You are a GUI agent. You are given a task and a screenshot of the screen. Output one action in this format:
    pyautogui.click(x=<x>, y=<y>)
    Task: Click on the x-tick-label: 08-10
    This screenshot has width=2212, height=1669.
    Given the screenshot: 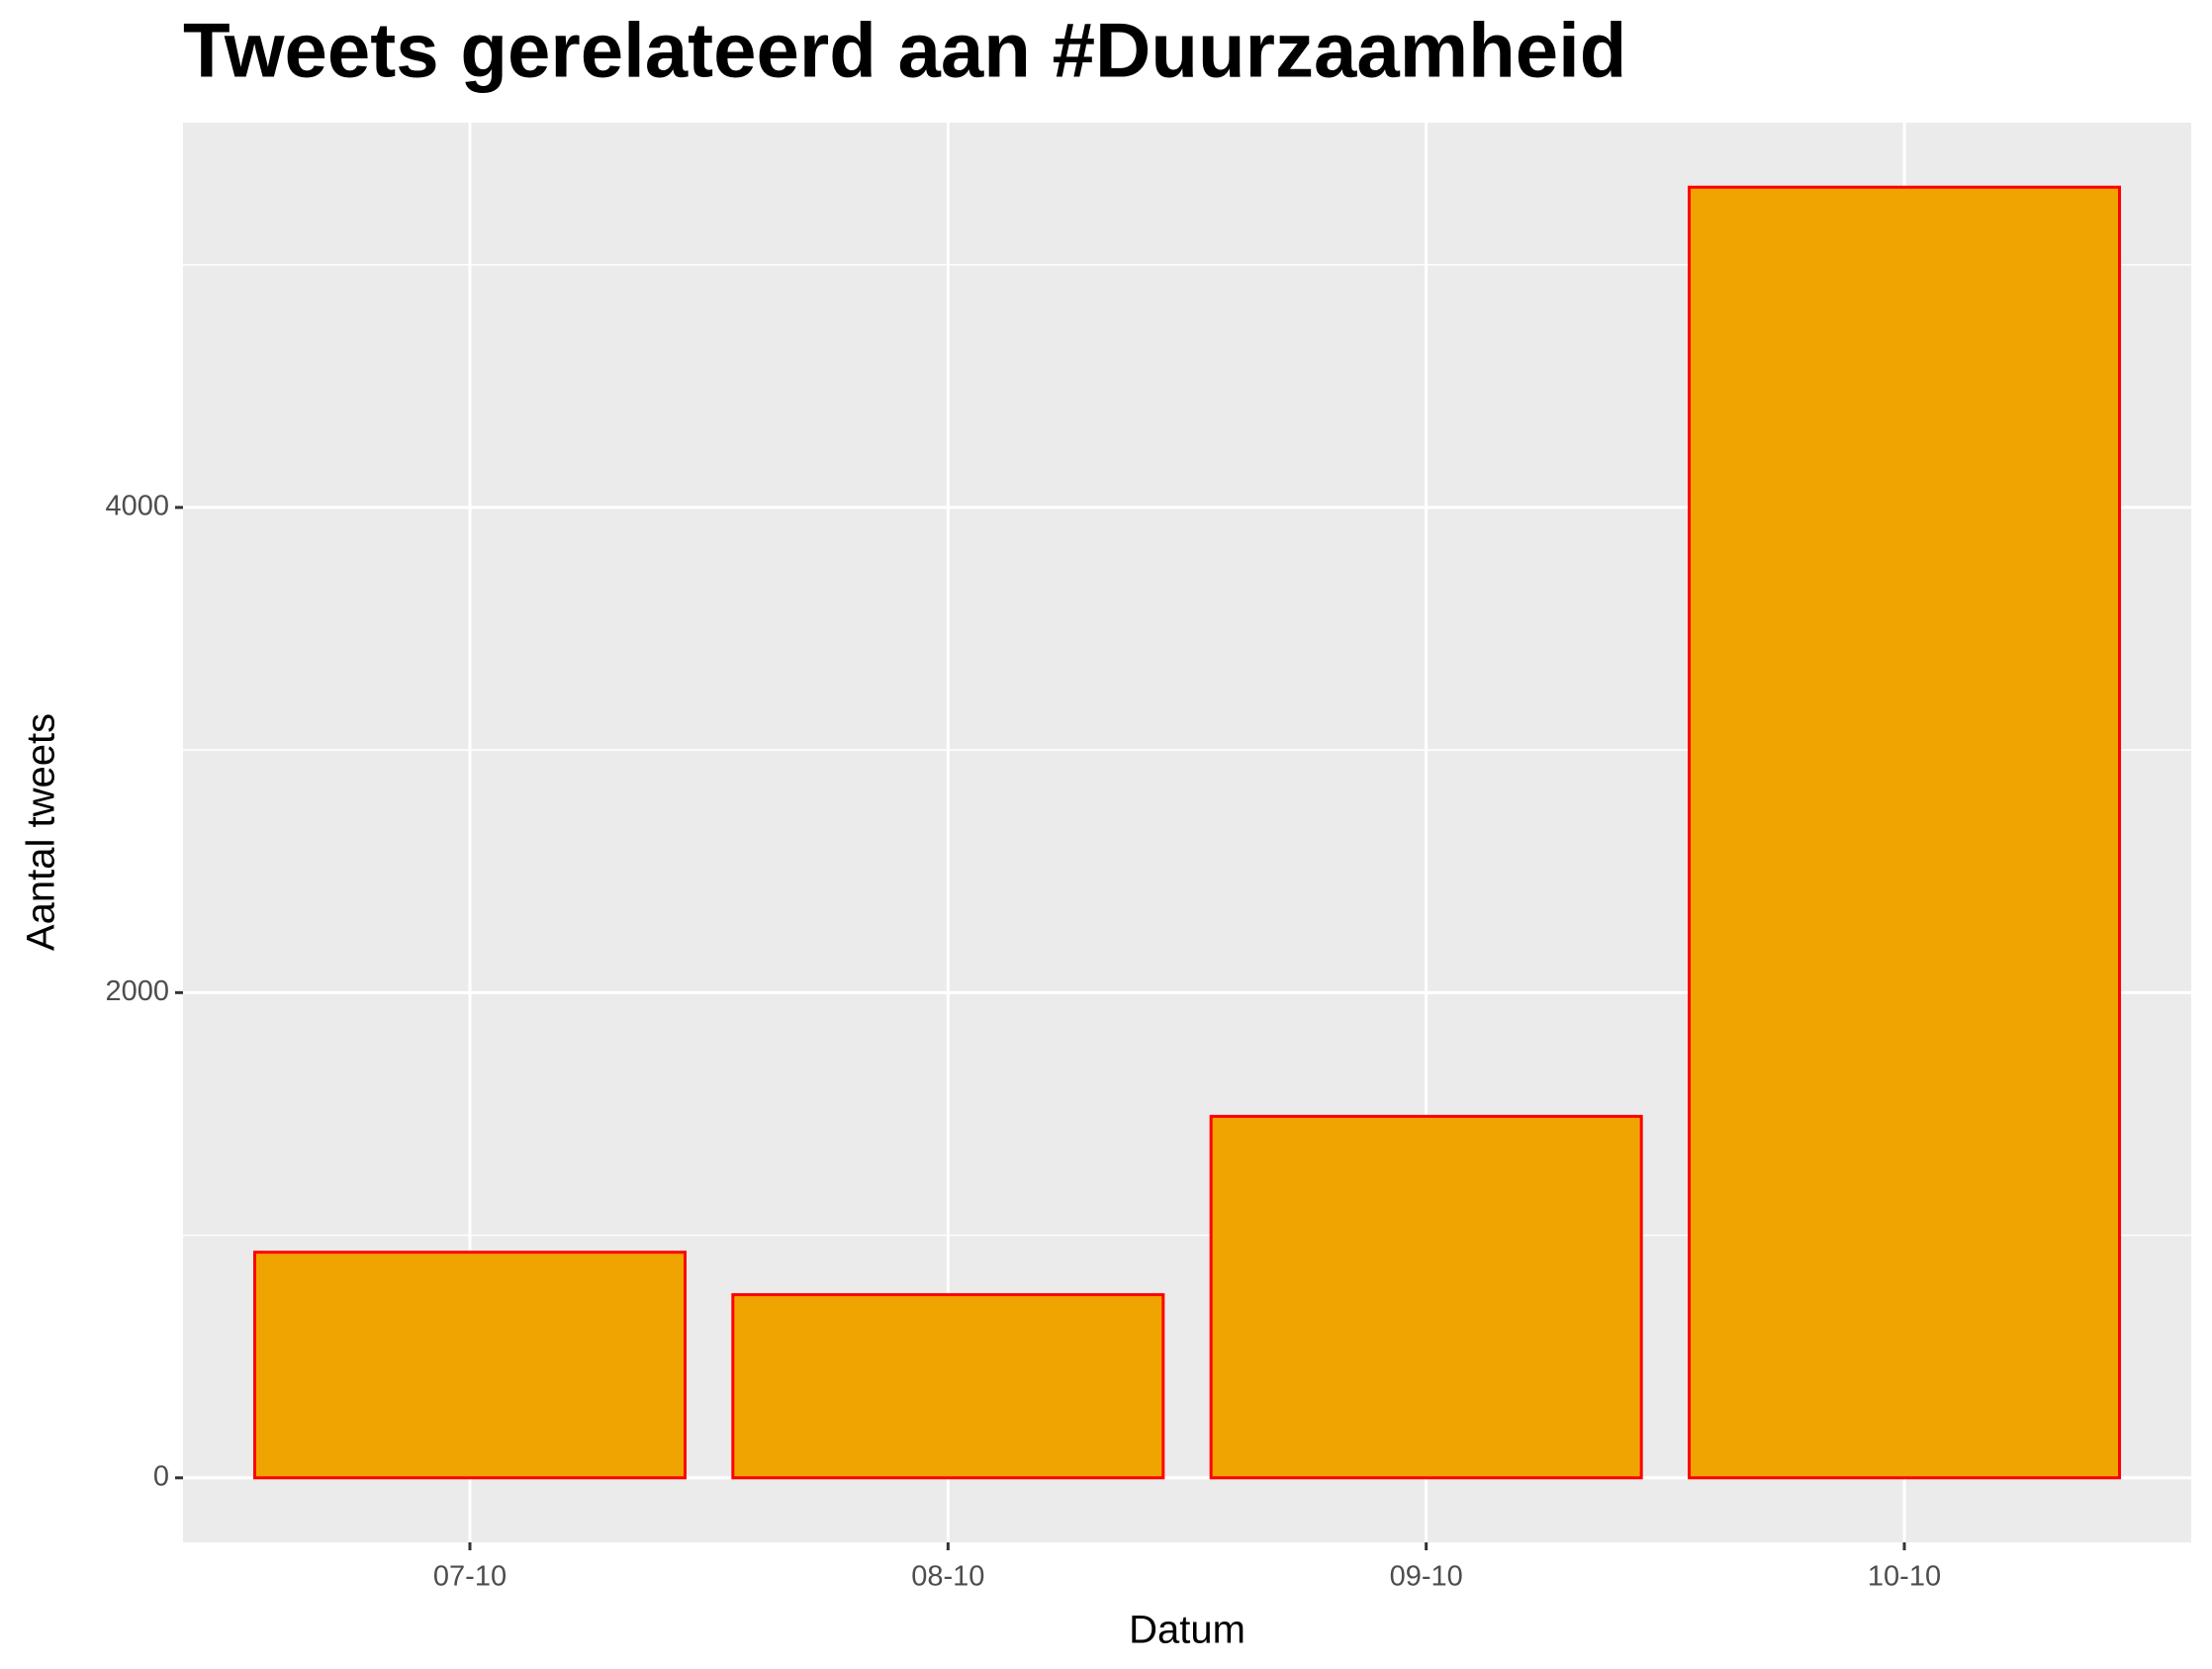 What is the action you would take?
    pyautogui.click(x=948, y=1577)
    